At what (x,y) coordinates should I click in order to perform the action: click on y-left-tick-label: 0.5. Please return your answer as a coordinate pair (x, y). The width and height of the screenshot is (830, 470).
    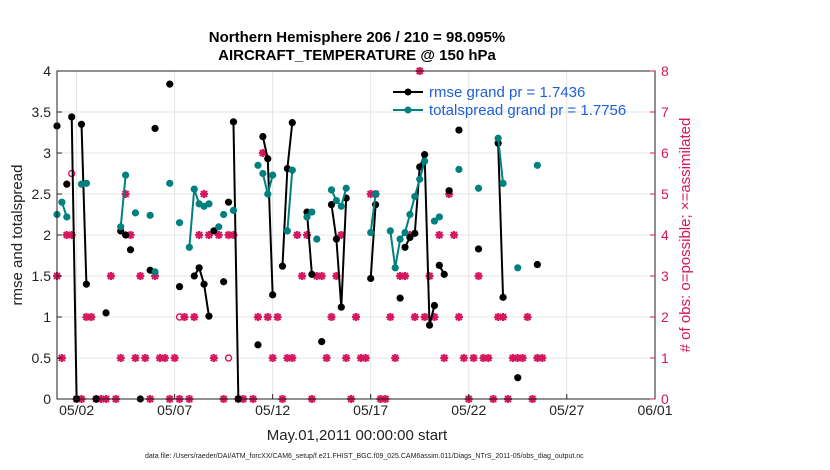
    Looking at the image, I should click on (42, 358).